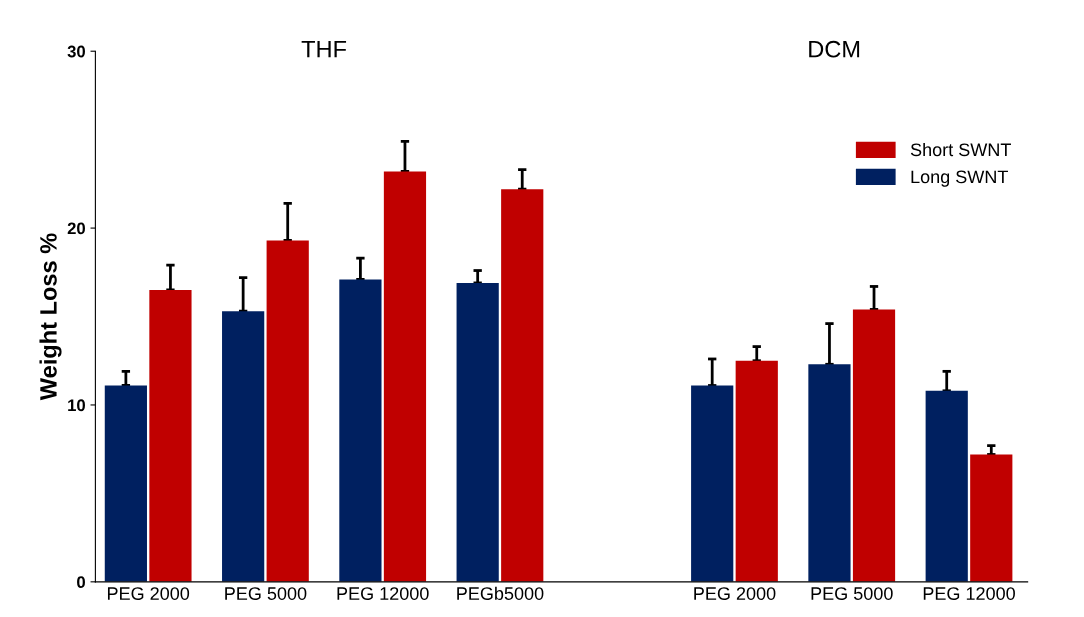 The height and width of the screenshot is (617, 1084). Describe the element at coordinates (324, 49) in the screenshot. I see `annotation: THF` at that location.